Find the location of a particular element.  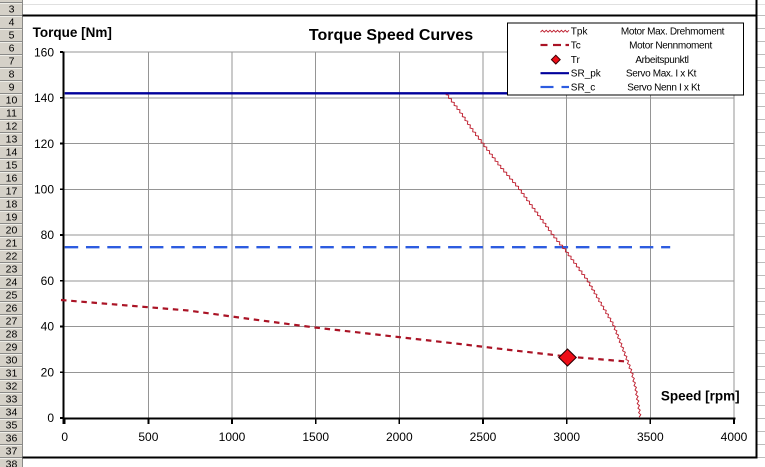

svg-text: 21 is located at coordinates (12, 244).